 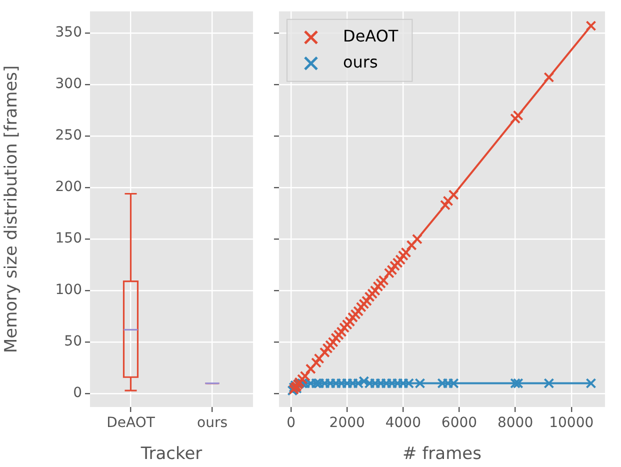 What do you see at coordinates (68, 136) in the screenshot?
I see `y-tick-label: 250` at bounding box center [68, 136].